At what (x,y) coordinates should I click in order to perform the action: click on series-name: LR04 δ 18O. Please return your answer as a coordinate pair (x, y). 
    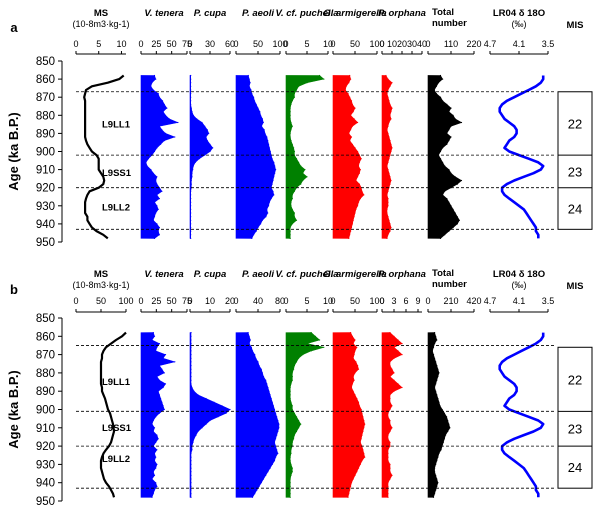
    Looking at the image, I should click on (519, 13).